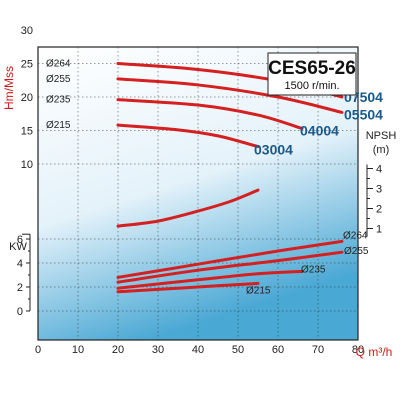 This screenshot has height=400, width=400. Describe the element at coordinates (58, 125) in the screenshot. I see `head-curve-diameter-label: Ø215` at that location.